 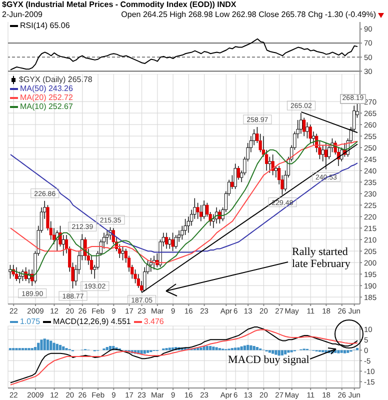 What do you see at coordinates (322, 258) in the screenshot?
I see `annotation: Rally started late February` at bounding box center [322, 258].